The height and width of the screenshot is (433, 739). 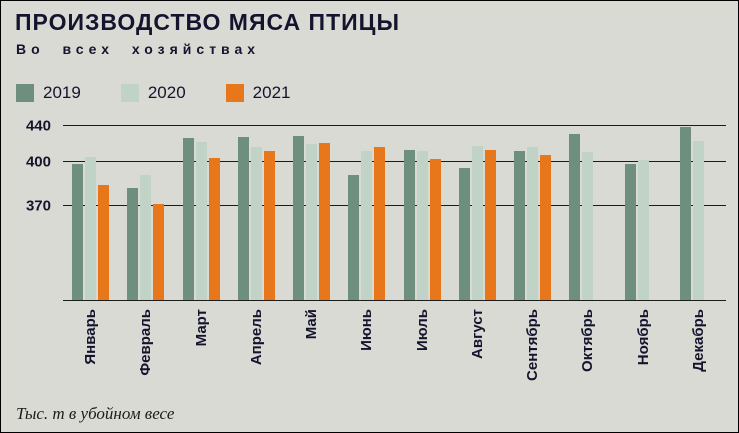 What do you see at coordinates (256, 223) in the screenshot?
I see `bar-2020-Апрель` at bounding box center [256, 223].